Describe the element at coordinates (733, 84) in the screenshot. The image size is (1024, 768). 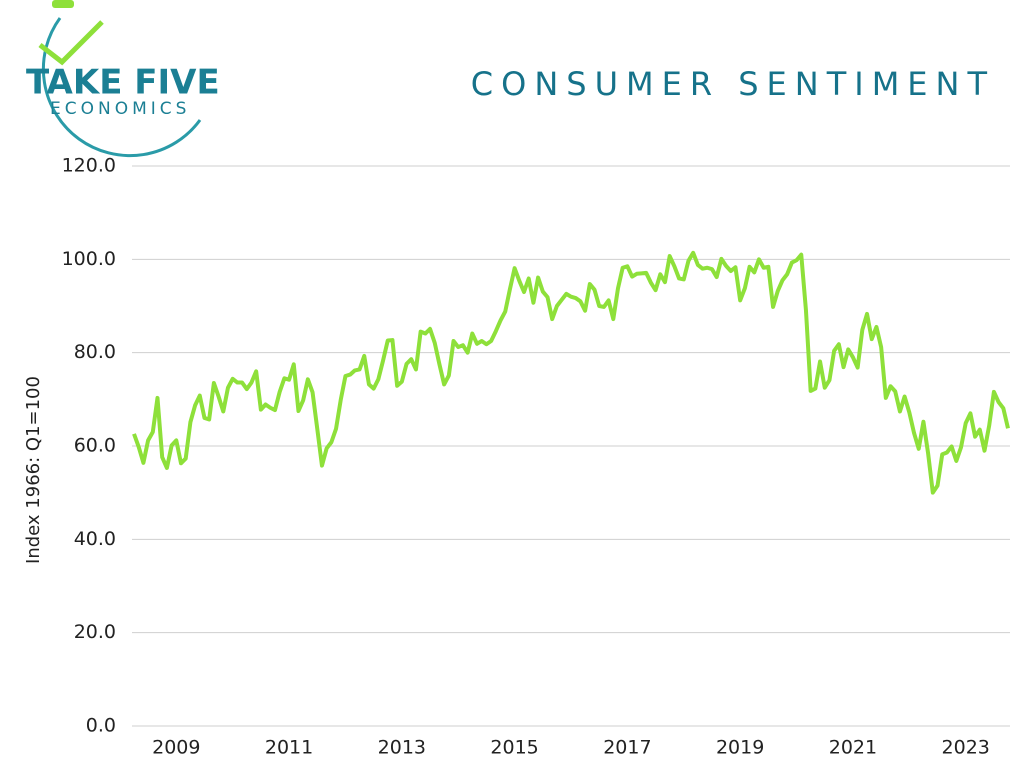
I see `chart-title: CONSUMER SENTIMENT` at that location.